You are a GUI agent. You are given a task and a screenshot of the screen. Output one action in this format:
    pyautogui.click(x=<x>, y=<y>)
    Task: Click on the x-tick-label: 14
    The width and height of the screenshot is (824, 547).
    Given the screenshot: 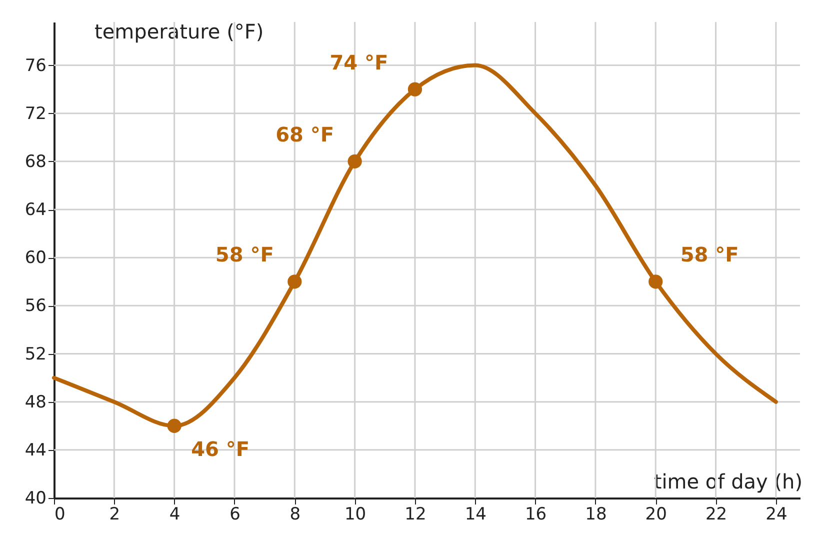 What is the action you would take?
    pyautogui.click(x=475, y=514)
    